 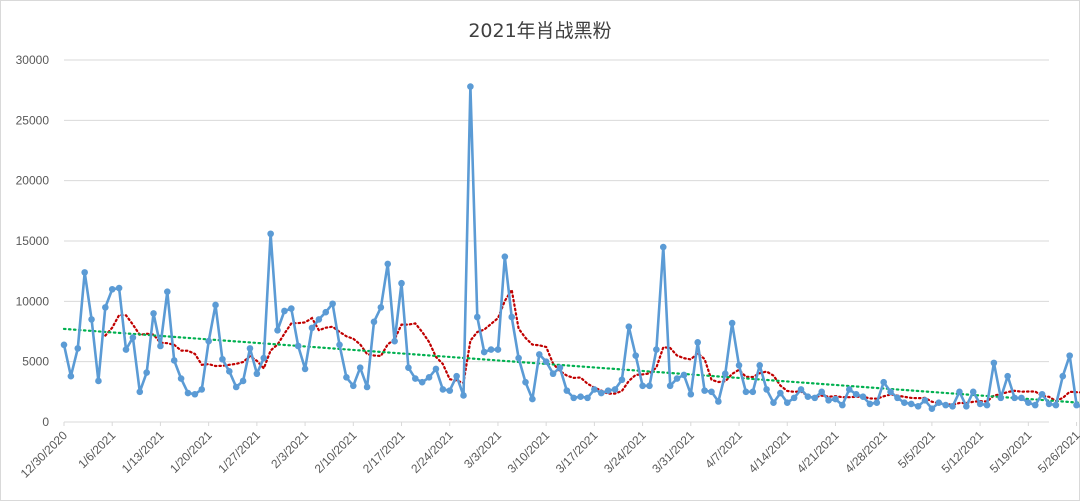 I want to click on x-tick-label: 1/27/2021, so click(x=239, y=452).